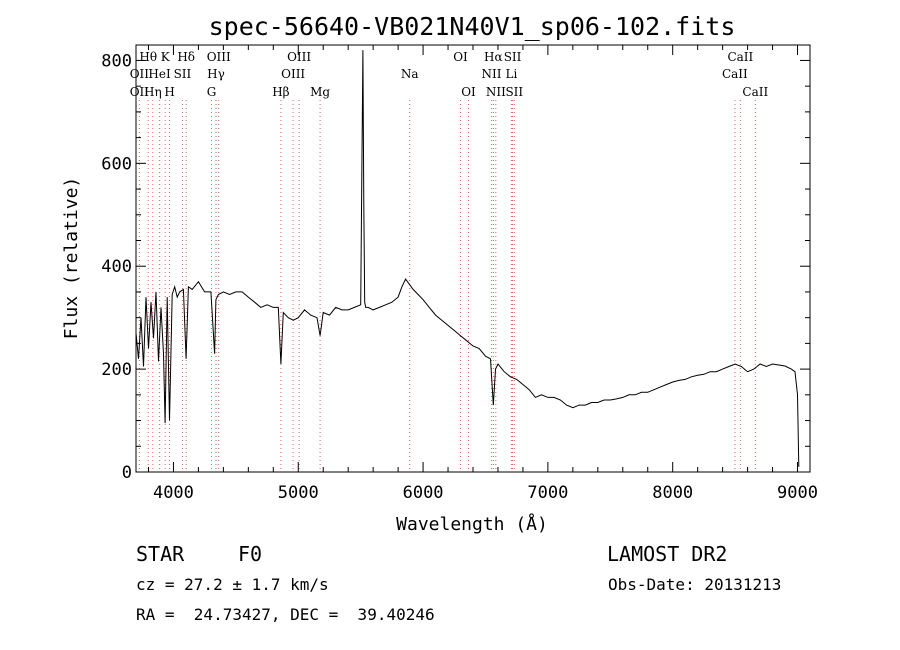  What do you see at coordinates (166, 57) in the screenshot?
I see `line-label: K` at bounding box center [166, 57].